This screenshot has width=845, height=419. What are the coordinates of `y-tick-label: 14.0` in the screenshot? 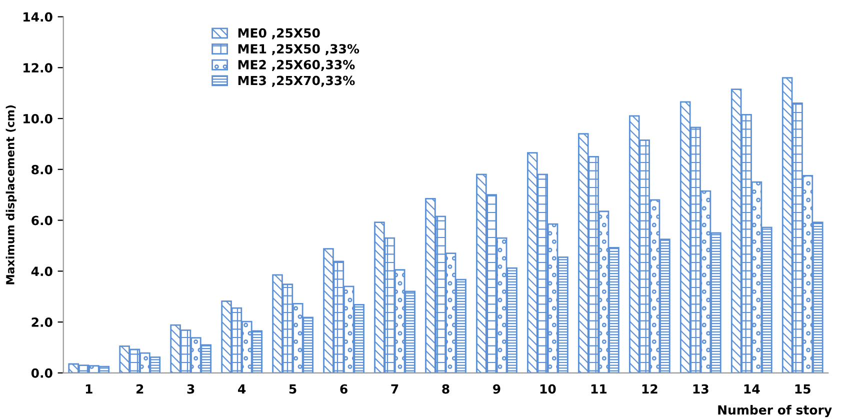 It's located at (38, 17).